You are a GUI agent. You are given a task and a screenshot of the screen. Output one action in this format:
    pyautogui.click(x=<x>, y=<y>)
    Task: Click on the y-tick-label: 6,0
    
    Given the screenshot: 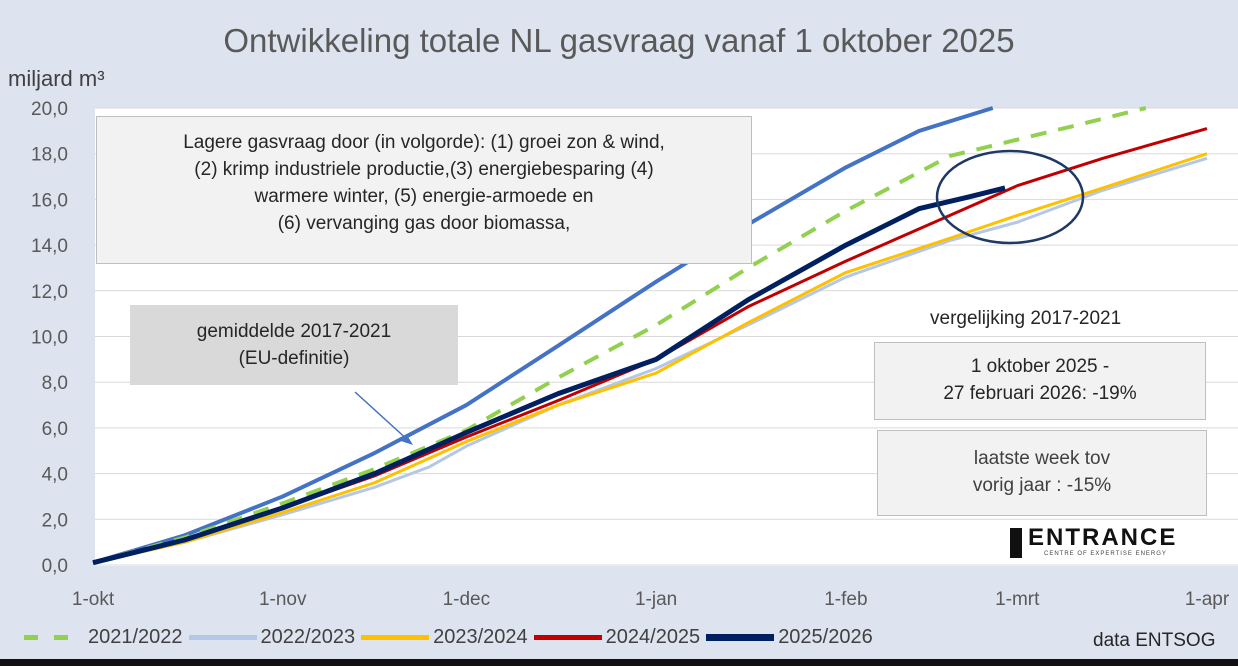 What is the action you would take?
    pyautogui.click(x=55, y=429)
    